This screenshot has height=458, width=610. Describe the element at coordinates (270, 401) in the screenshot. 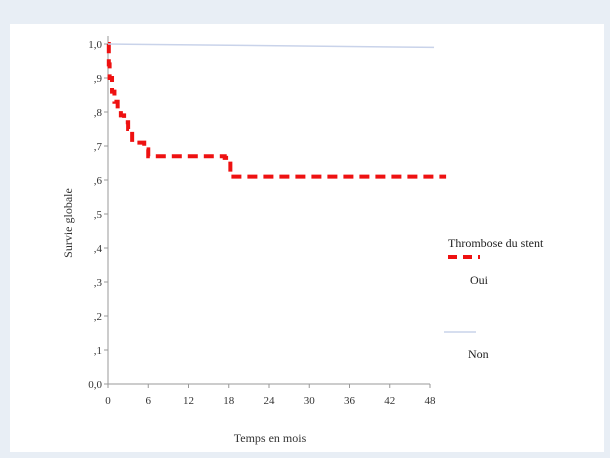

I see `x-tick-label: 24` at that location.